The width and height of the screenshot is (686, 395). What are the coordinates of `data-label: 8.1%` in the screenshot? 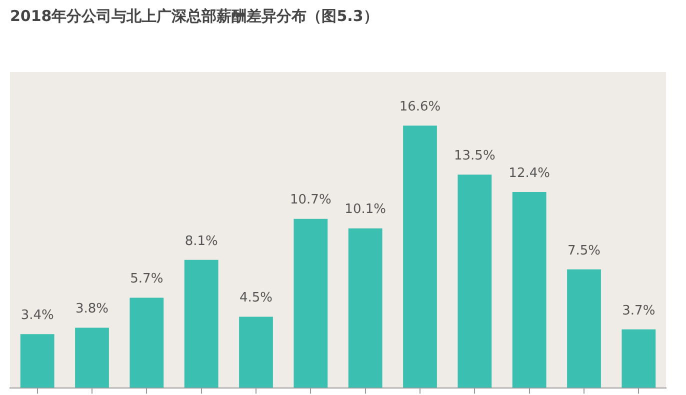 It's located at (201, 241).